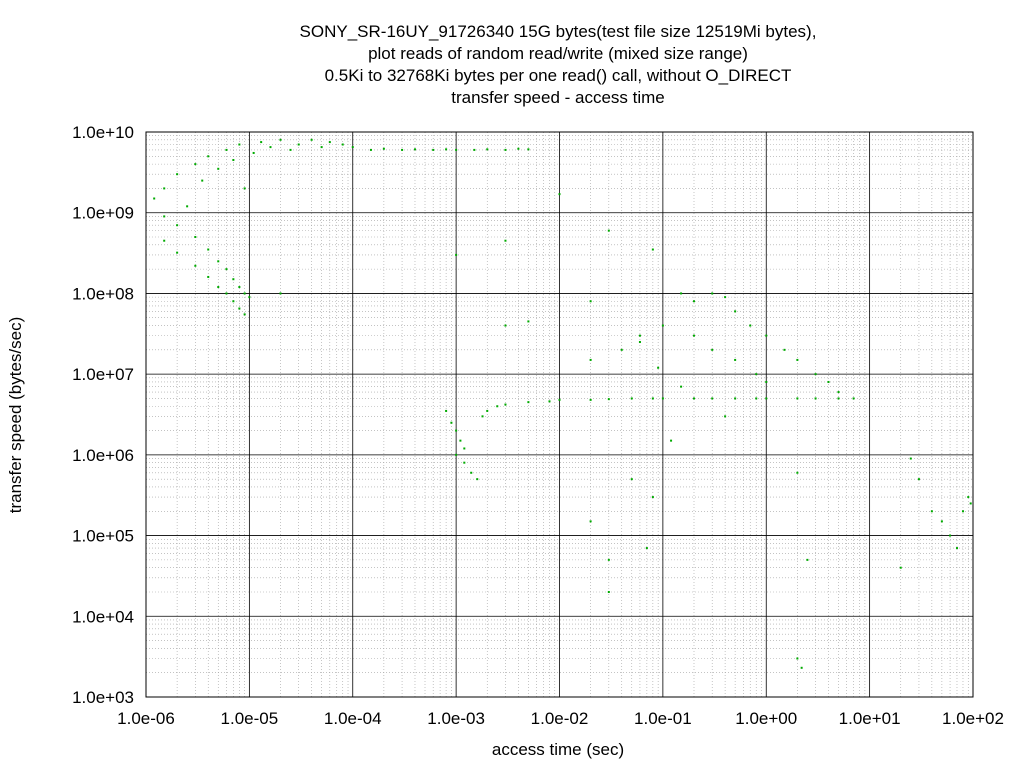  I want to click on y-tick-label: 1.0e+06, so click(103, 455).